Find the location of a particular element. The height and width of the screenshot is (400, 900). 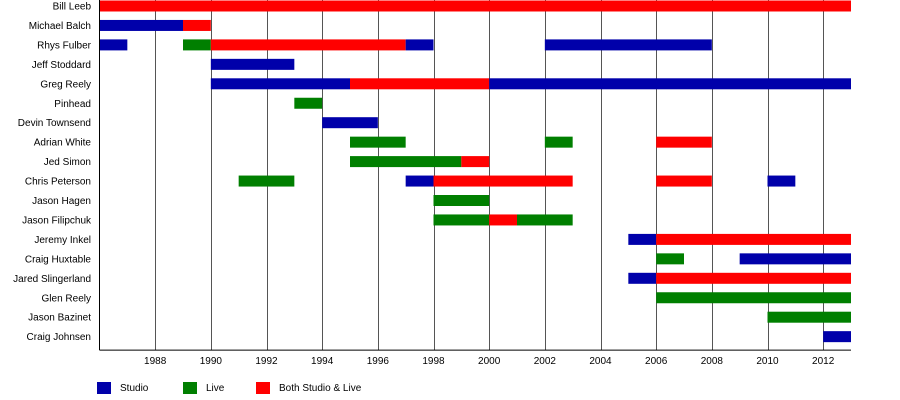

member-label: Craig Huxtable is located at coordinates (58, 259).